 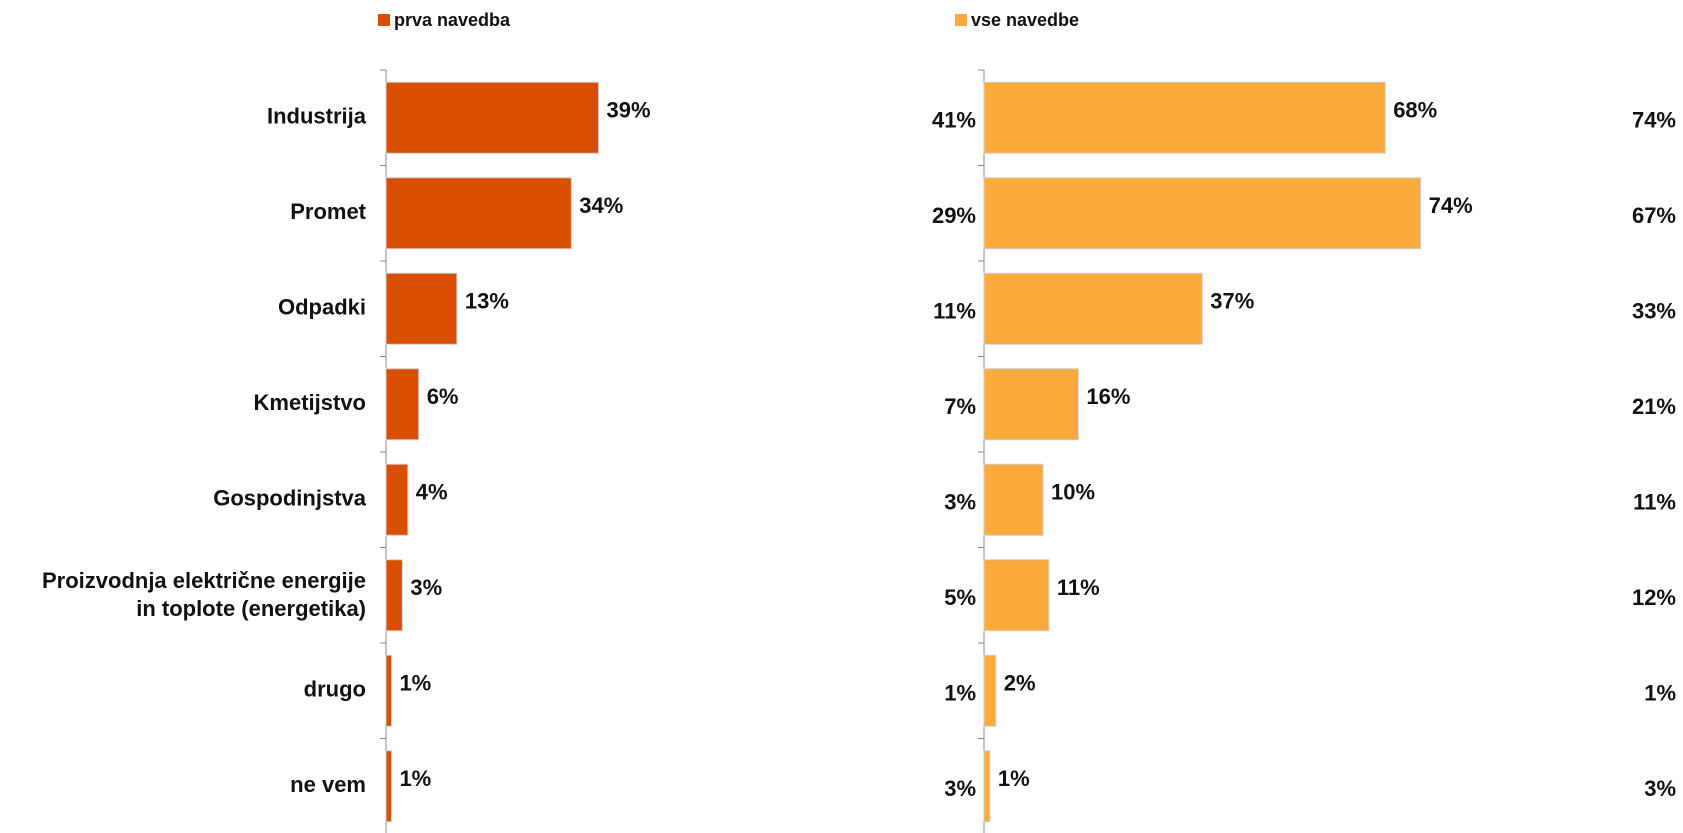 What do you see at coordinates (328, 784) in the screenshot?
I see `category-label: ne vem` at bounding box center [328, 784].